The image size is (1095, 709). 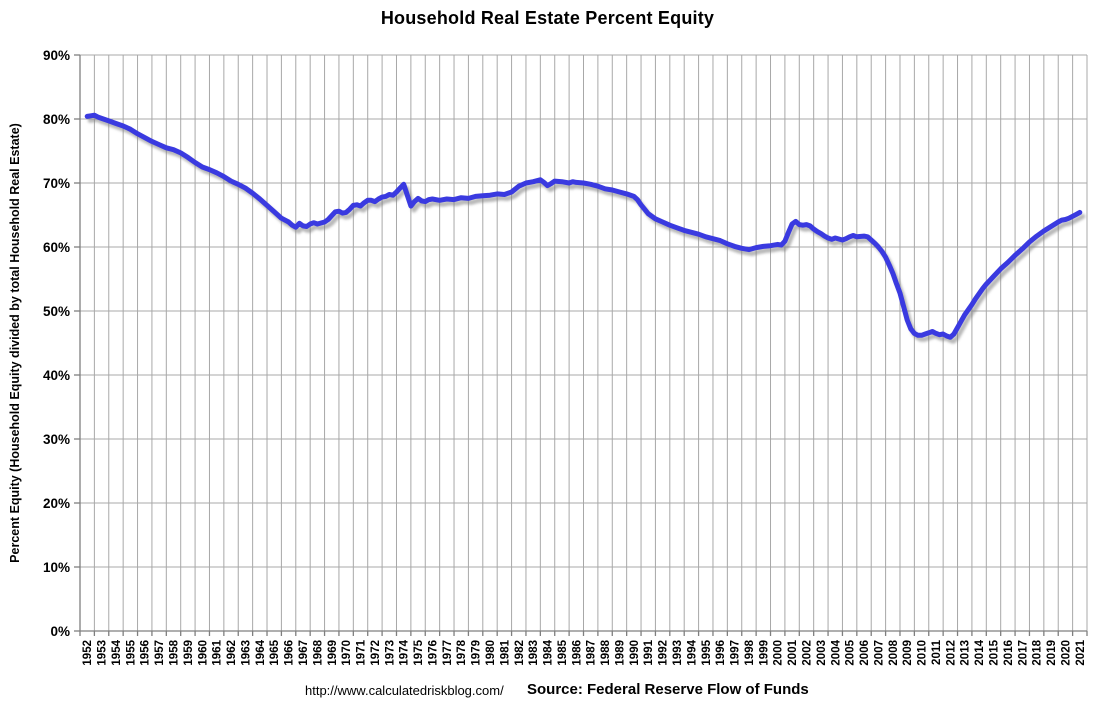 I want to click on y-tick-label: 50%, so click(x=56, y=311).